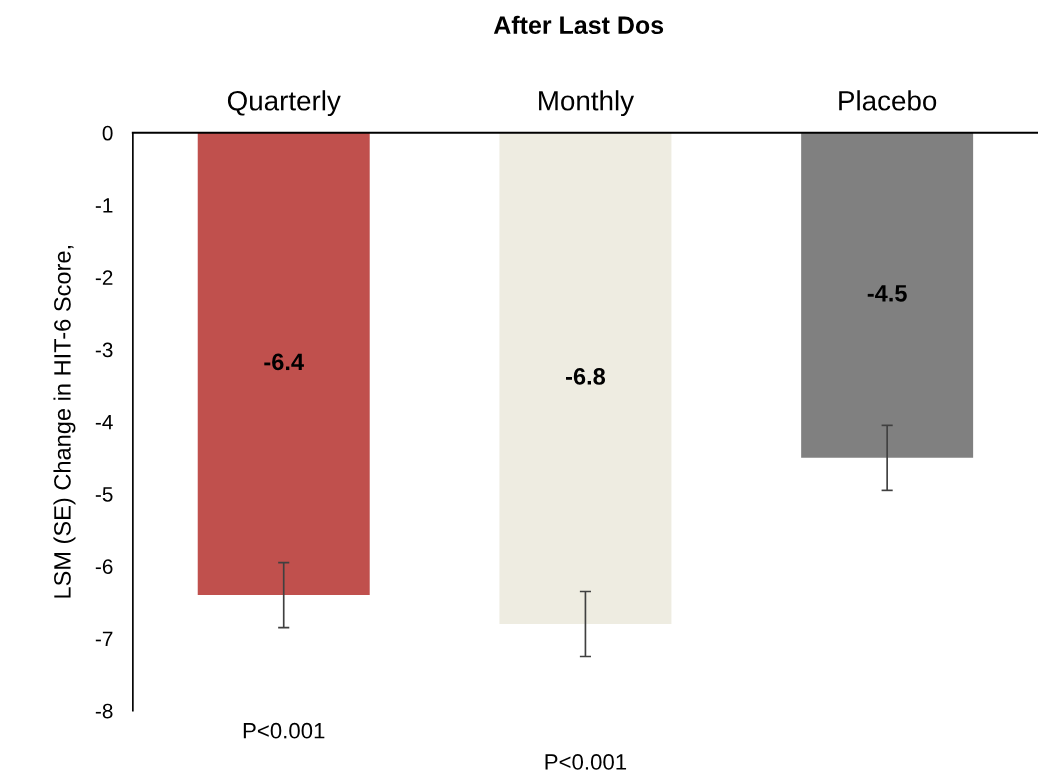 This screenshot has width=1038, height=781. What do you see at coordinates (104, 277) in the screenshot?
I see `y-tick-label: -2` at bounding box center [104, 277].